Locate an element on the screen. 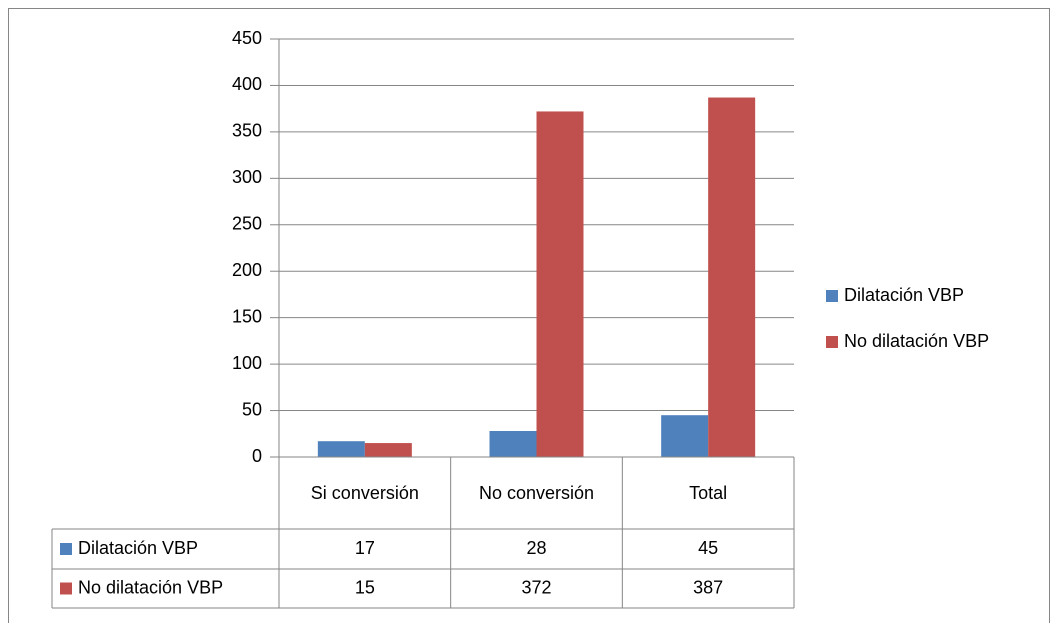 This screenshot has height=623, width=1059. y-tick-label: 250 is located at coordinates (247, 224).